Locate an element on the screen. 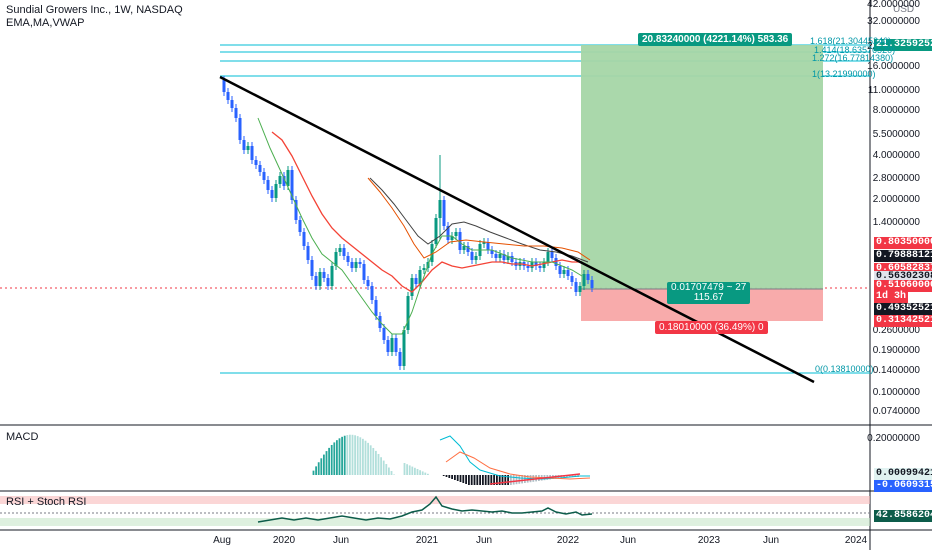  price-axis-label: 11.0000000 is located at coordinates (893, 90).